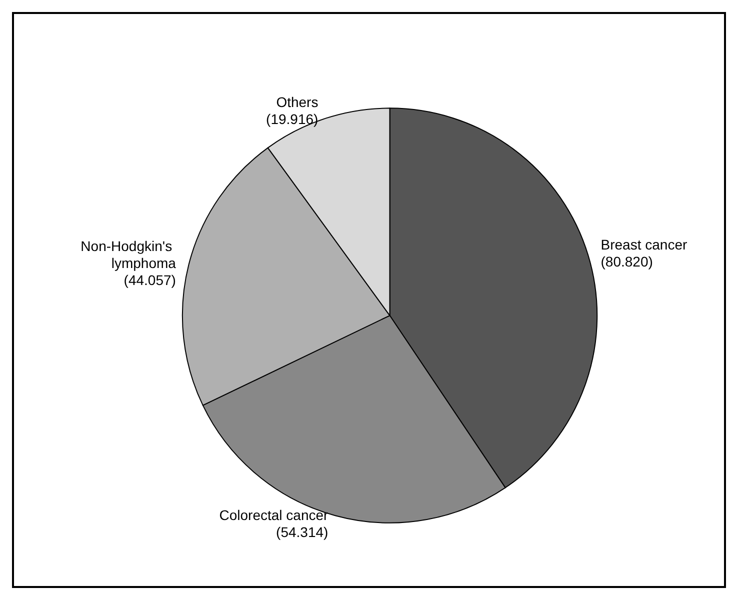 The width and height of the screenshot is (741, 601). I want to click on data-label: (80.820), so click(626, 261).